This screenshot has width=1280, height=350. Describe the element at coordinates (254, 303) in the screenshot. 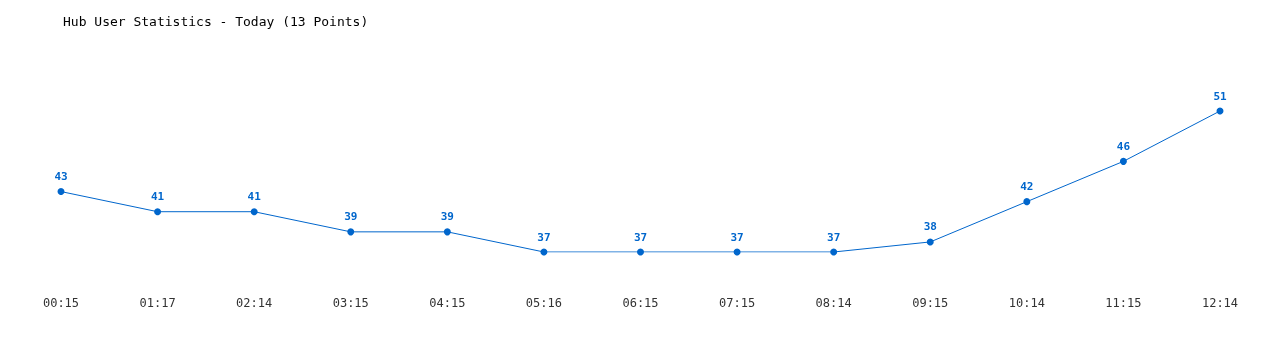

I see `x-tick-label: 02:14` at that location.